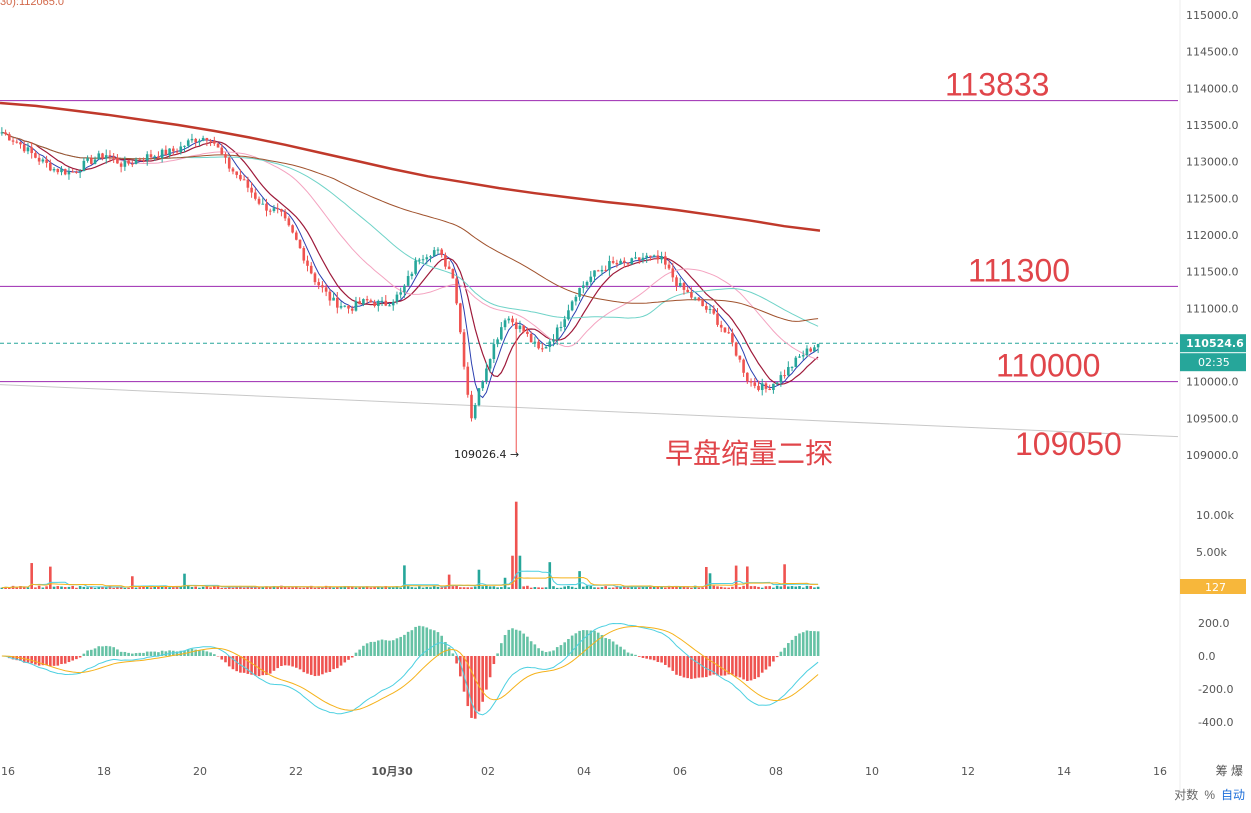 Image resolution: width=1251 pixels, height=813 pixels. I want to click on percent-scale-toggle: %, so click(1209, 795).